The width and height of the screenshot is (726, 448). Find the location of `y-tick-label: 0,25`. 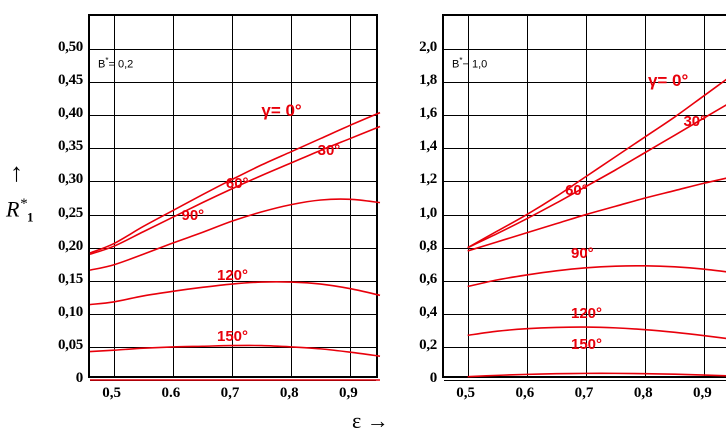

y-tick-label: 0,25 is located at coordinates (70, 212).